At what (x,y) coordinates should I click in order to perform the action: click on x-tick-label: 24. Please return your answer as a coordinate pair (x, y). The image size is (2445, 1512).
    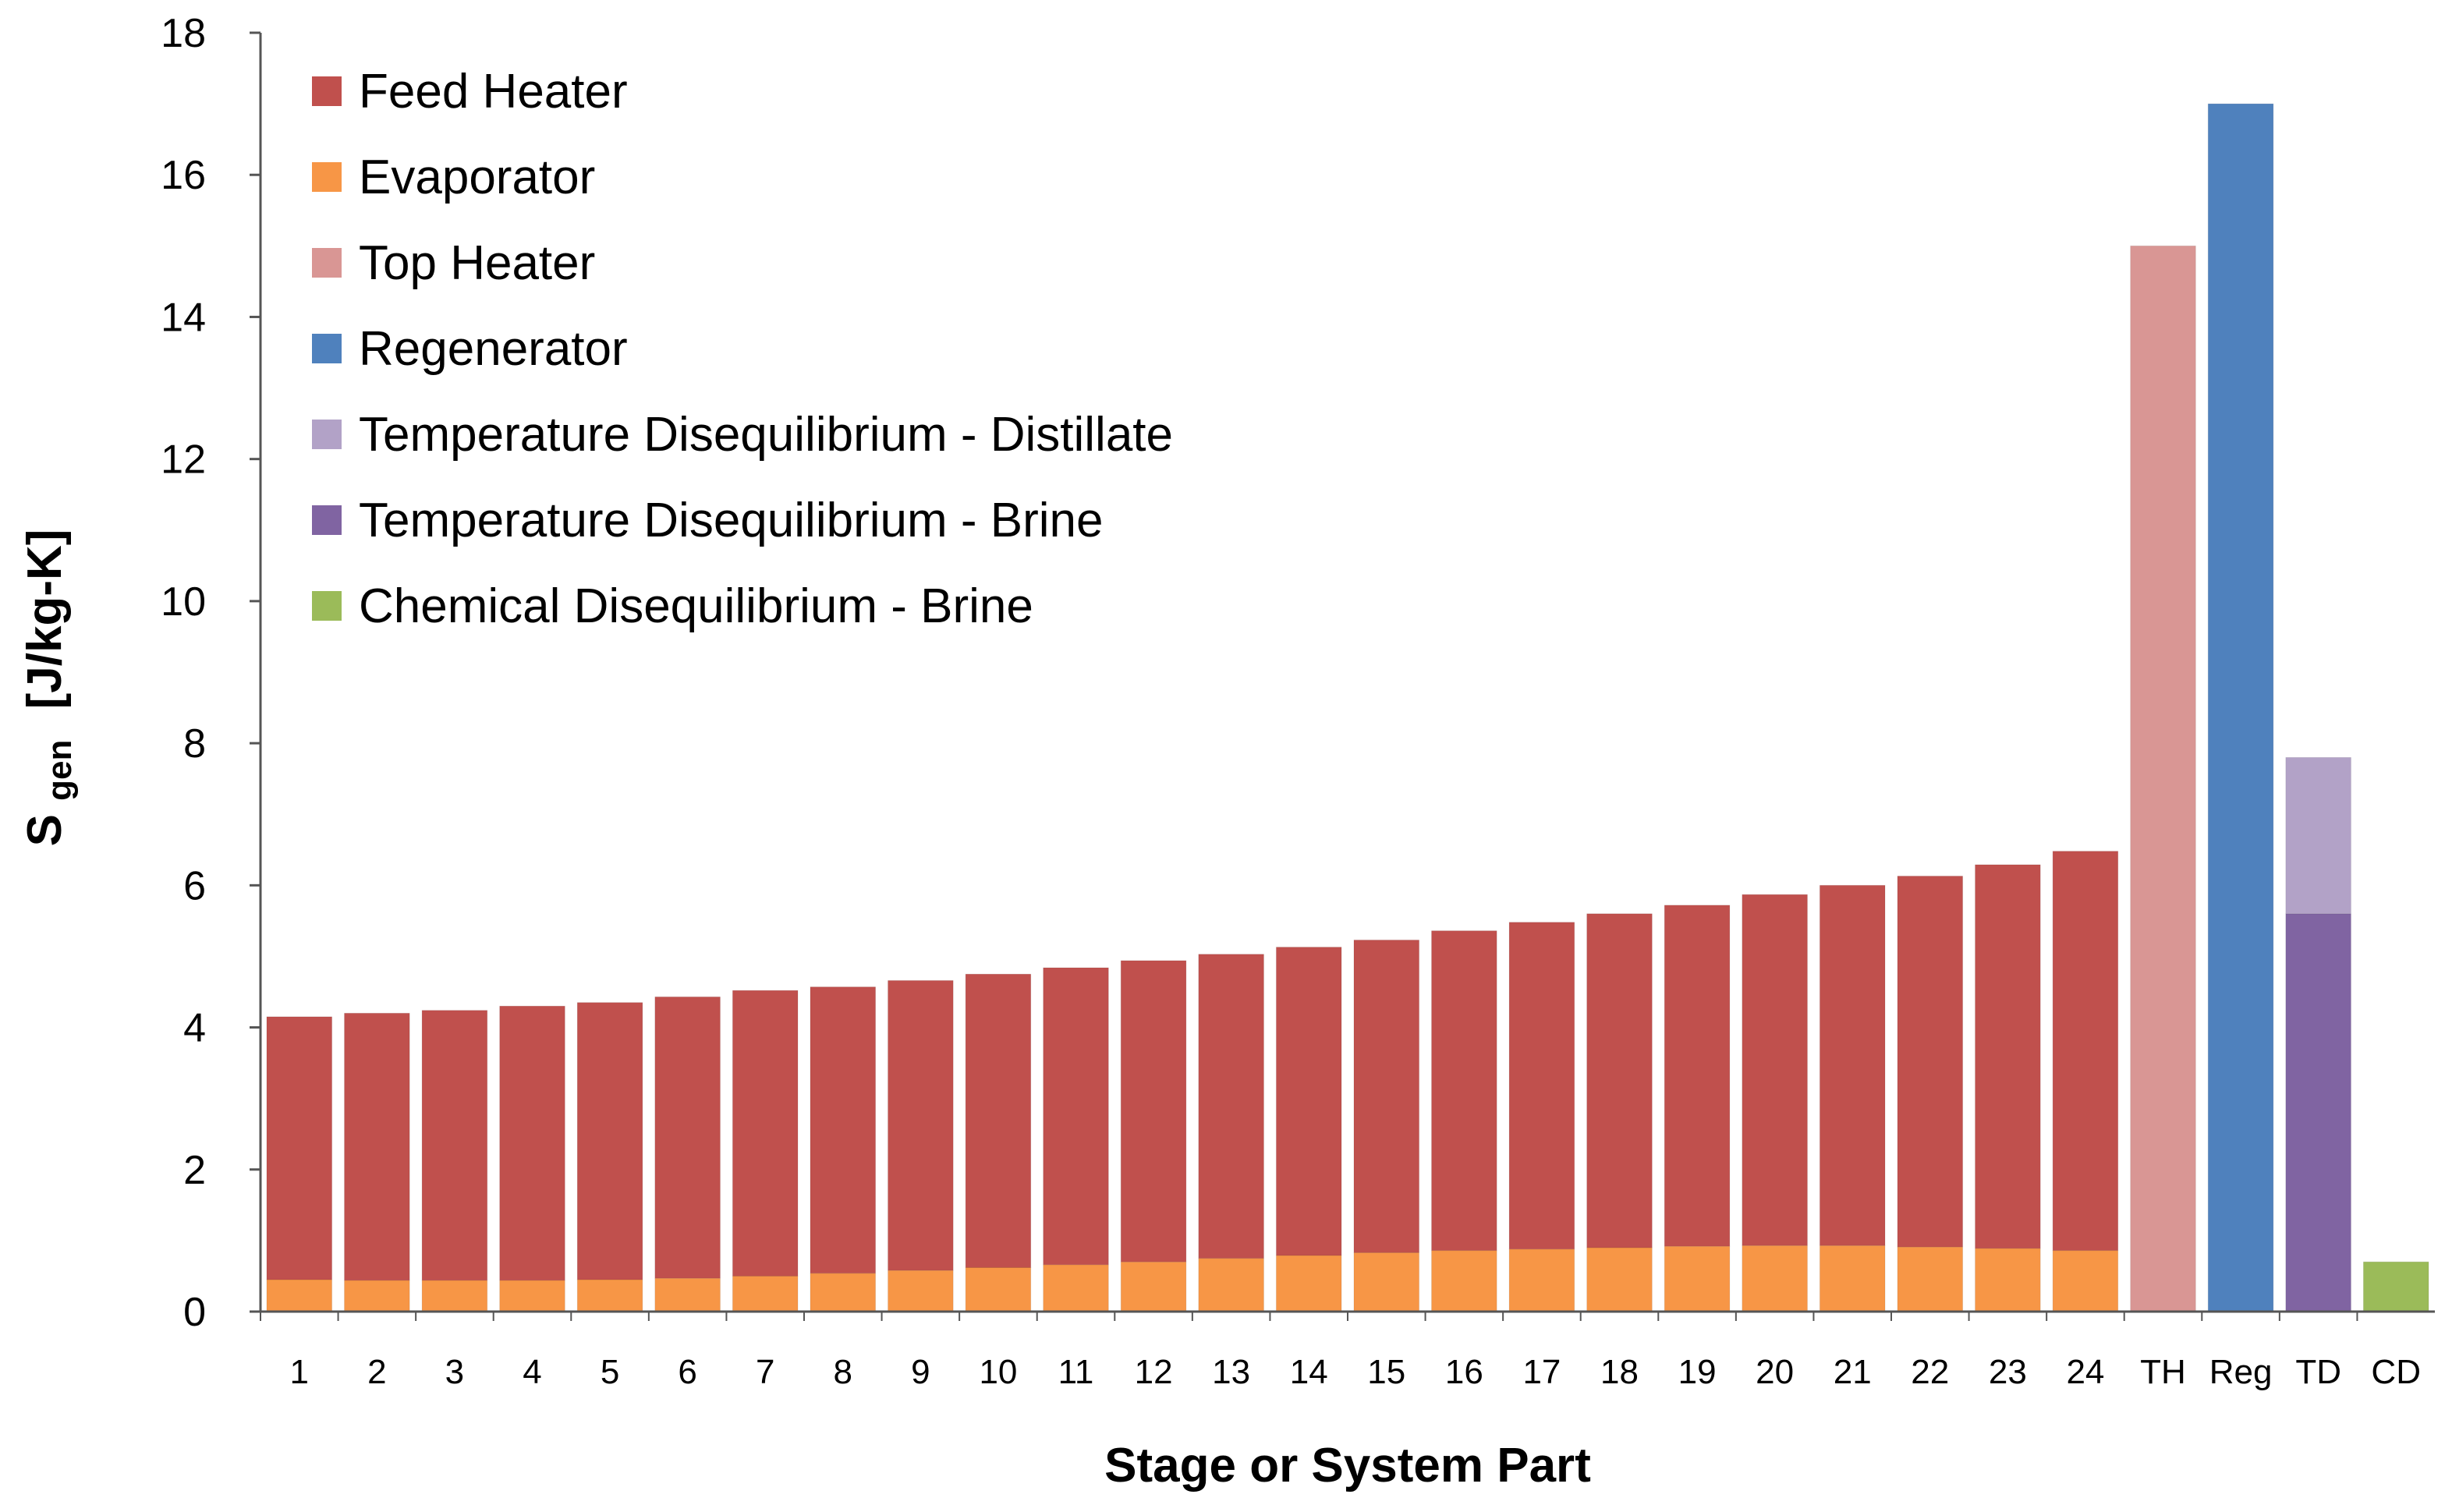
    Looking at the image, I should click on (2085, 1372).